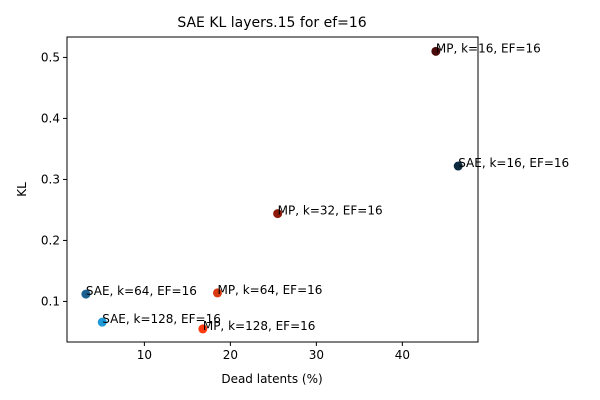  I want to click on point-label: MP, k=128, EF=16, so click(259, 326).